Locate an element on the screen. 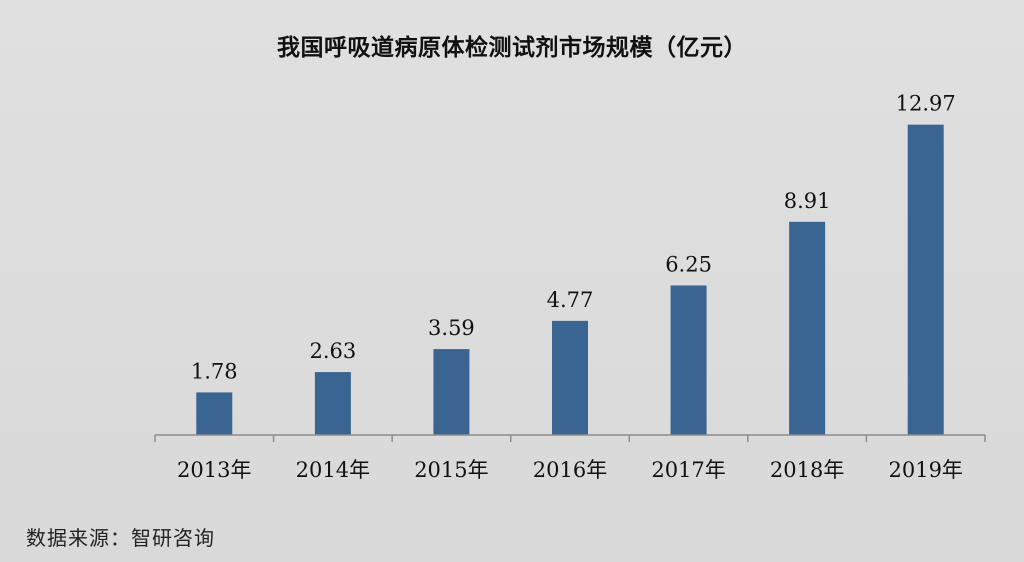  bar-2016年 is located at coordinates (570, 377).